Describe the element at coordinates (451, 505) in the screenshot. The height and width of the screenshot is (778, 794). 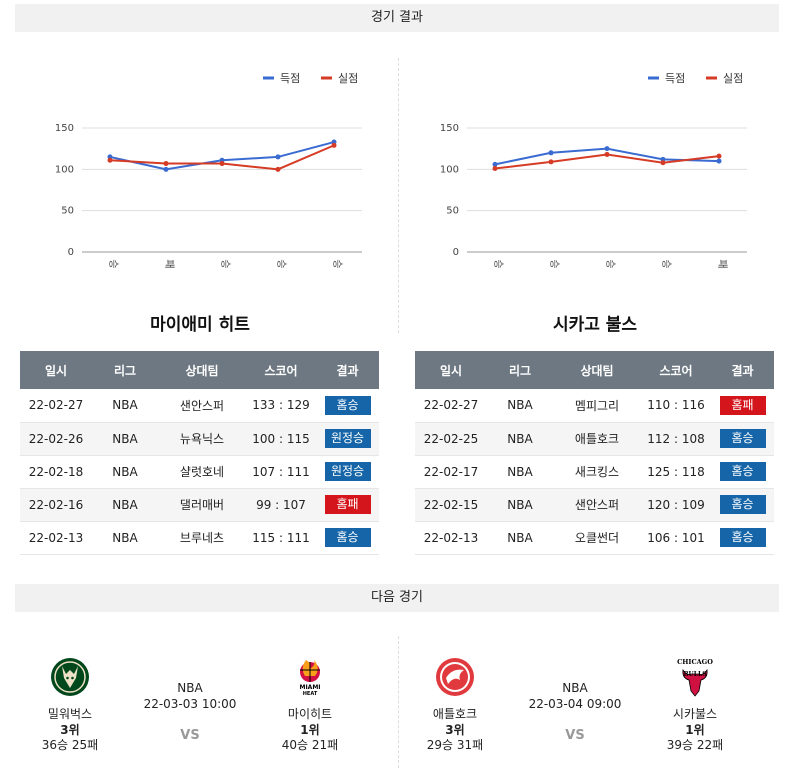
I see `date-cell: 22-02-15` at that location.